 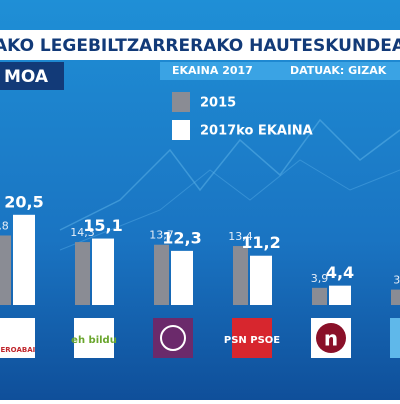 What do you see at coordinates (4, 225) in the screenshot?
I see `value-label: ,8` at bounding box center [4, 225].